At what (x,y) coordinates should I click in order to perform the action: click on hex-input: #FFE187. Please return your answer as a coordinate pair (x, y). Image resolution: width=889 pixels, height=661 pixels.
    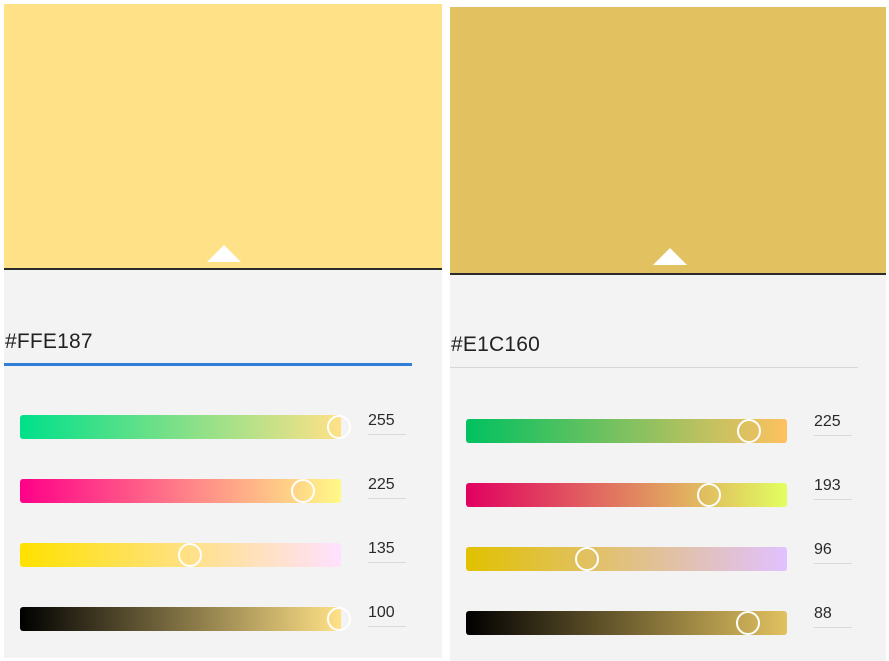
    Looking at the image, I should click on (49, 341).